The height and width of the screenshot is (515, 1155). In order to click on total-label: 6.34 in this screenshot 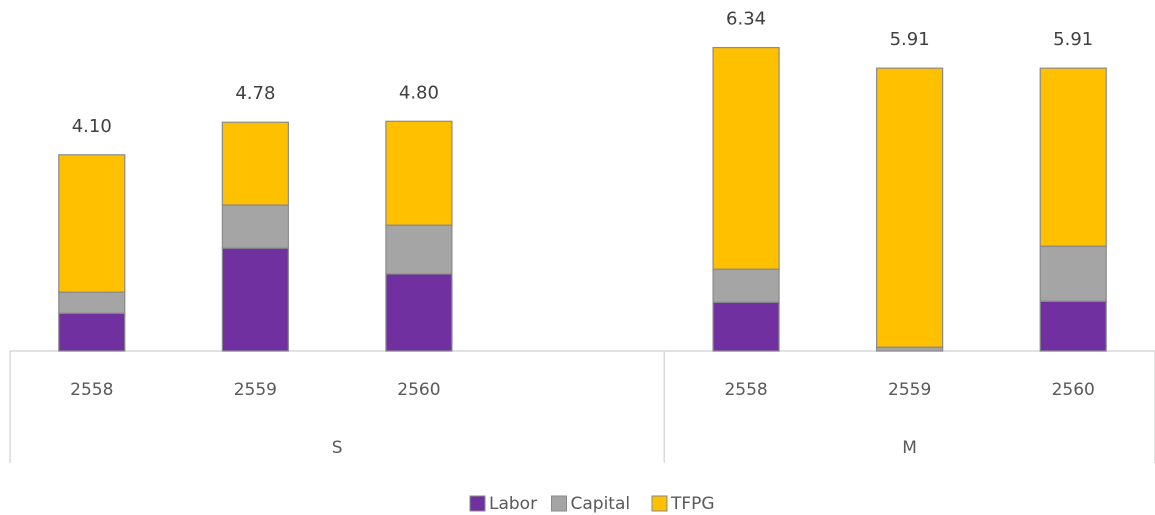, I will do `click(746, 19)`.